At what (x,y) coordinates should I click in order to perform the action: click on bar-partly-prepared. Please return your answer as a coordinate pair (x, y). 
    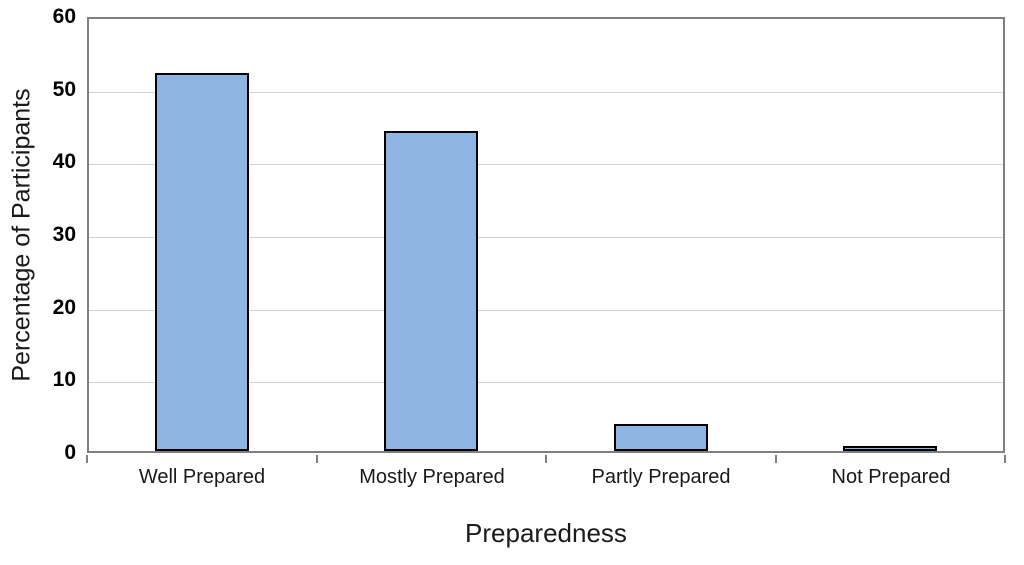
    Looking at the image, I should click on (661, 437).